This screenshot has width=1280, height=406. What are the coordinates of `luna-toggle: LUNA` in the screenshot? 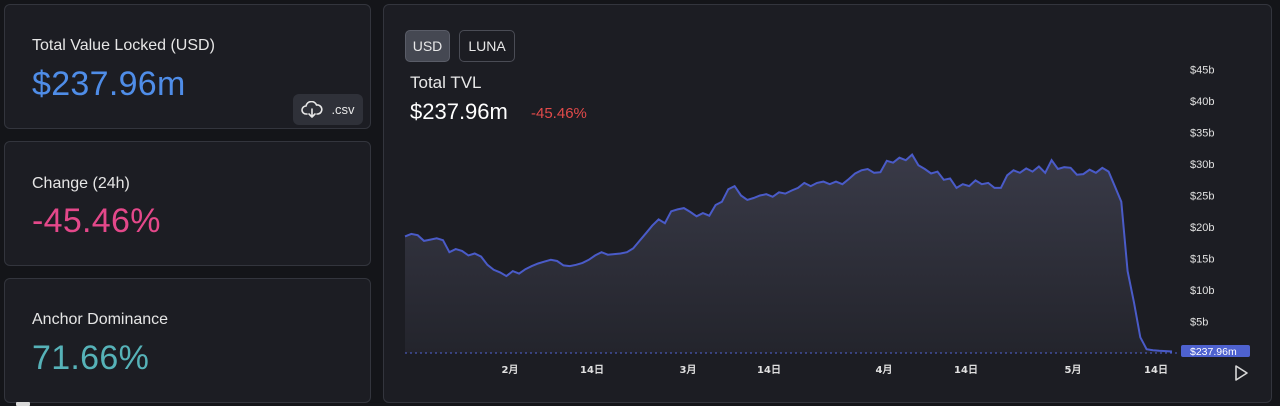 It's located at (487, 46).